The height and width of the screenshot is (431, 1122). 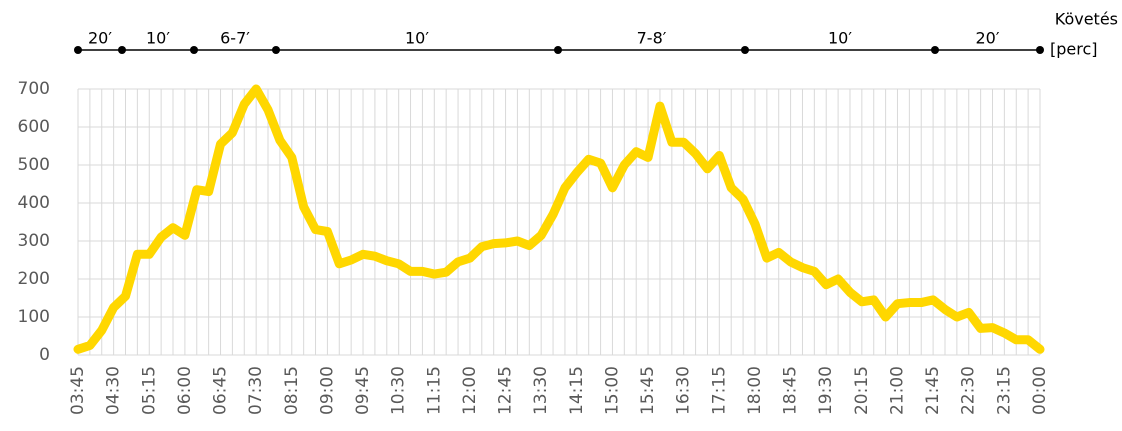 I want to click on x-tick-label: 23:15, so click(x=1004, y=390).